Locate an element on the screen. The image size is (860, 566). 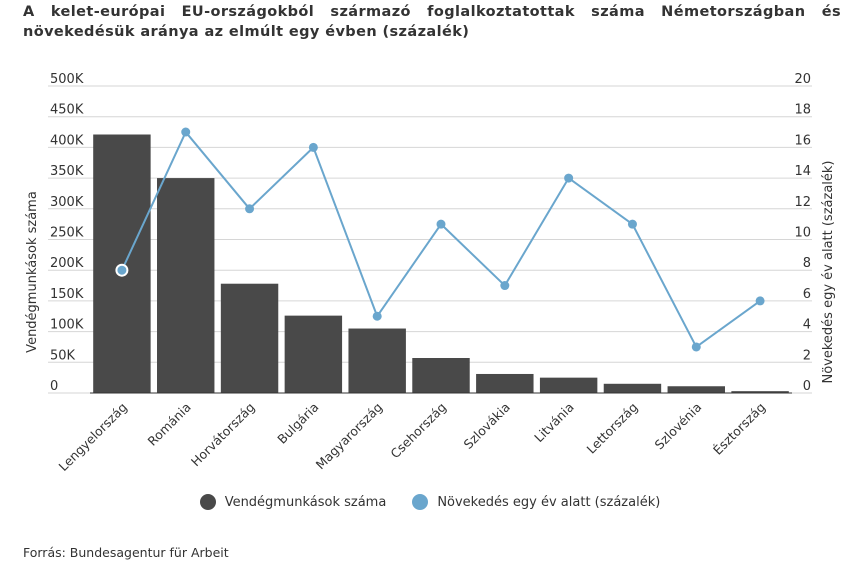
y2-axis-ticks: 0 2 4 6 8 10 12 14 16 18 20 is located at coordinates (802, 233).